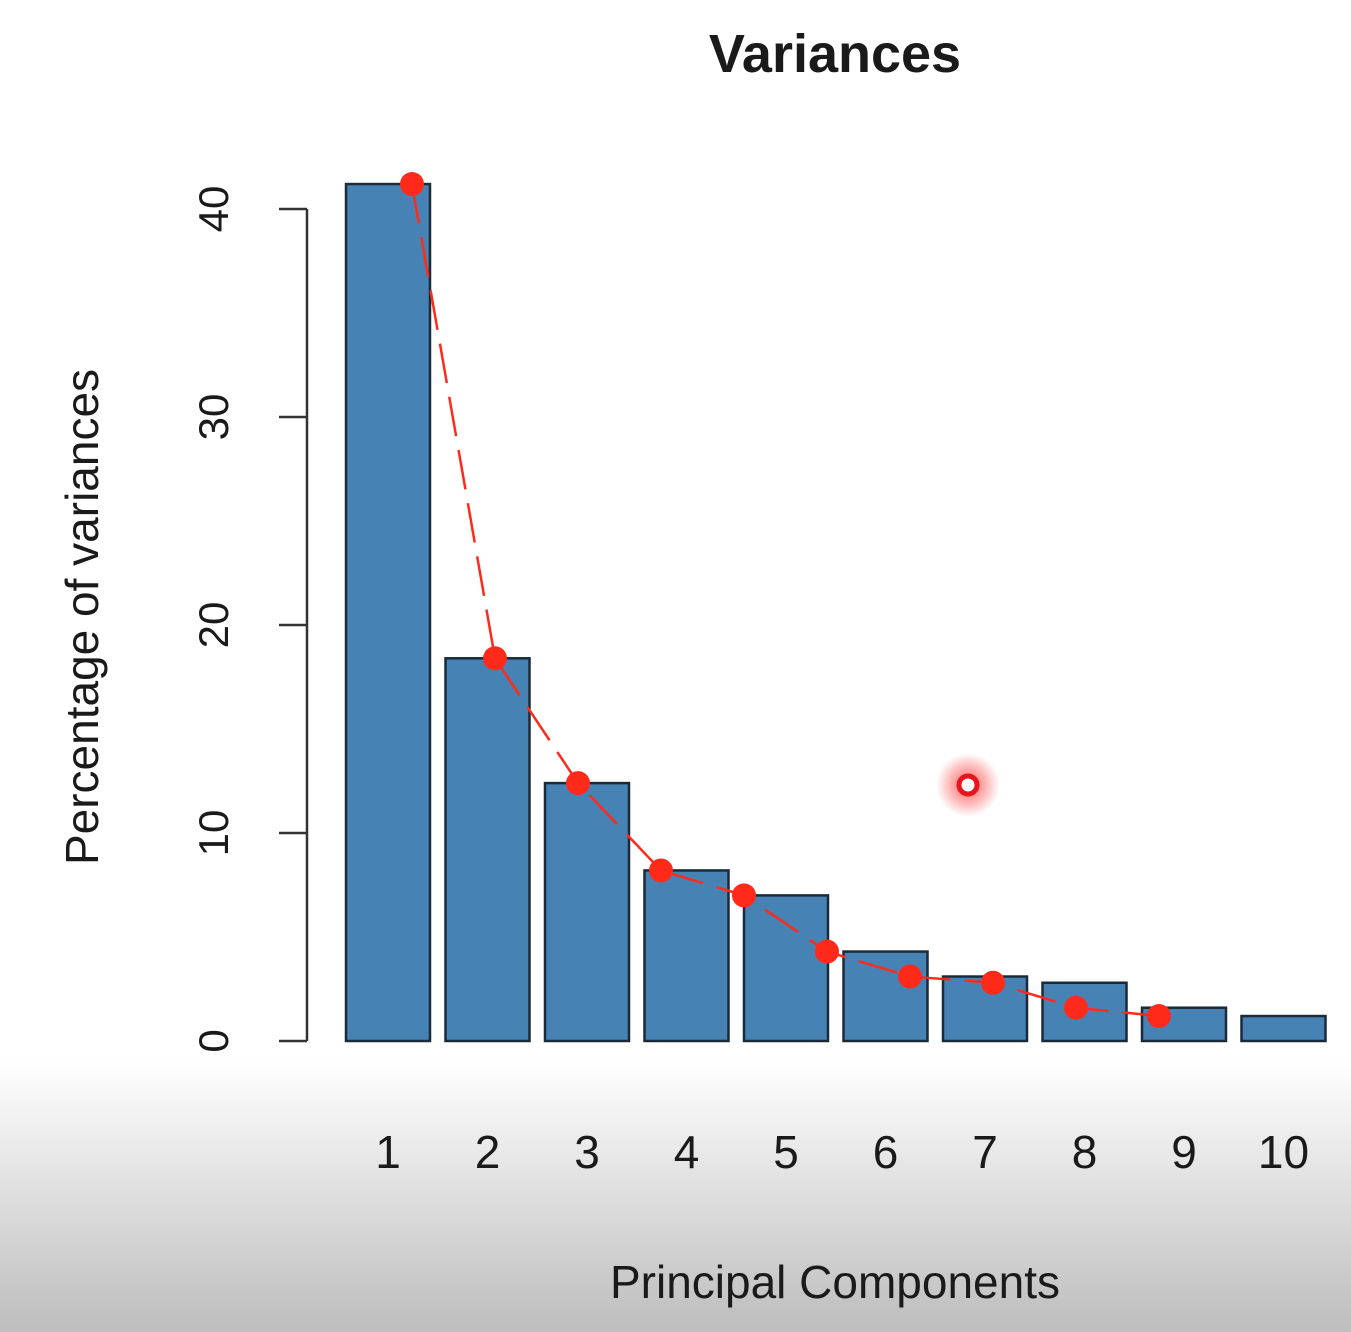 This screenshot has height=1332, width=1351. I want to click on x-tick-label: 1, so click(388, 1152).